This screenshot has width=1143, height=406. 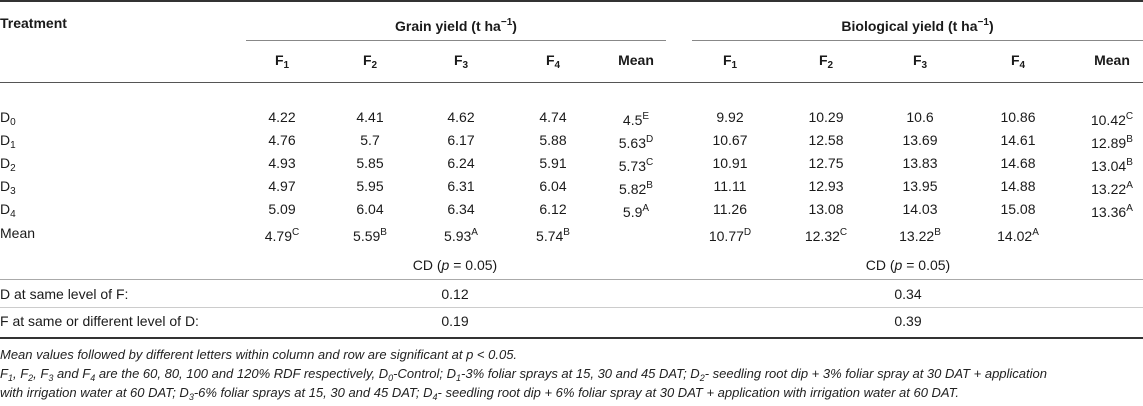 What do you see at coordinates (461, 235) in the screenshot?
I see `table-cell-mean: 5.93A` at bounding box center [461, 235].